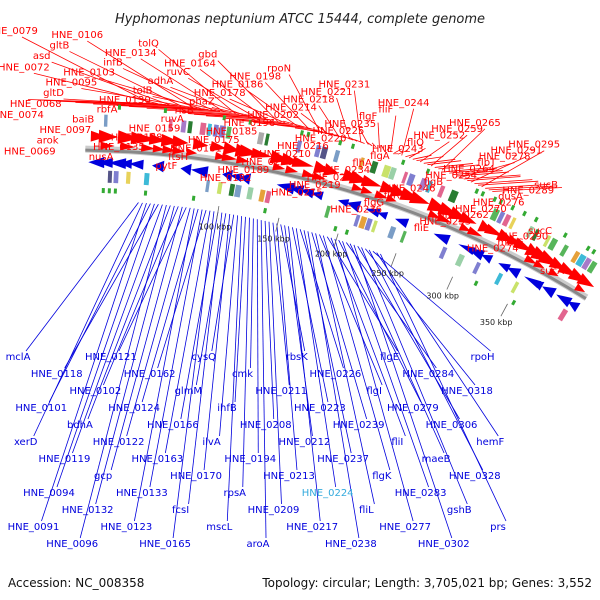  What do you see at coordinates (119, 147) in the screenshot?
I see `gene-label: HNE_0135` at bounding box center [119, 147].